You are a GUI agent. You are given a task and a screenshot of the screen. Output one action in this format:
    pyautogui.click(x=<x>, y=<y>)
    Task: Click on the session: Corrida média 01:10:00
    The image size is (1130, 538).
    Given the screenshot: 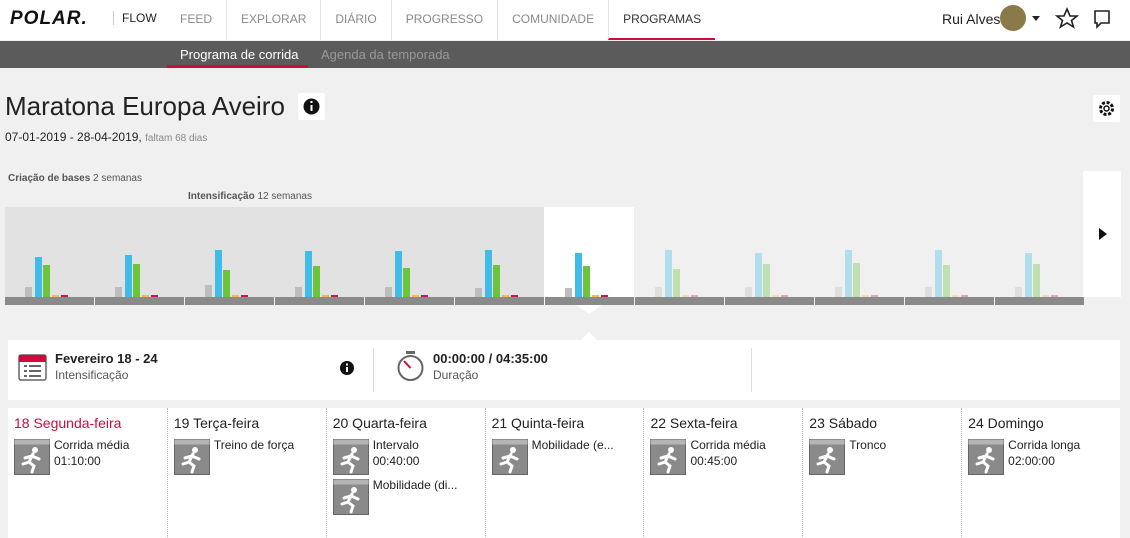 What is the action you would take?
    pyautogui.click(x=87, y=456)
    